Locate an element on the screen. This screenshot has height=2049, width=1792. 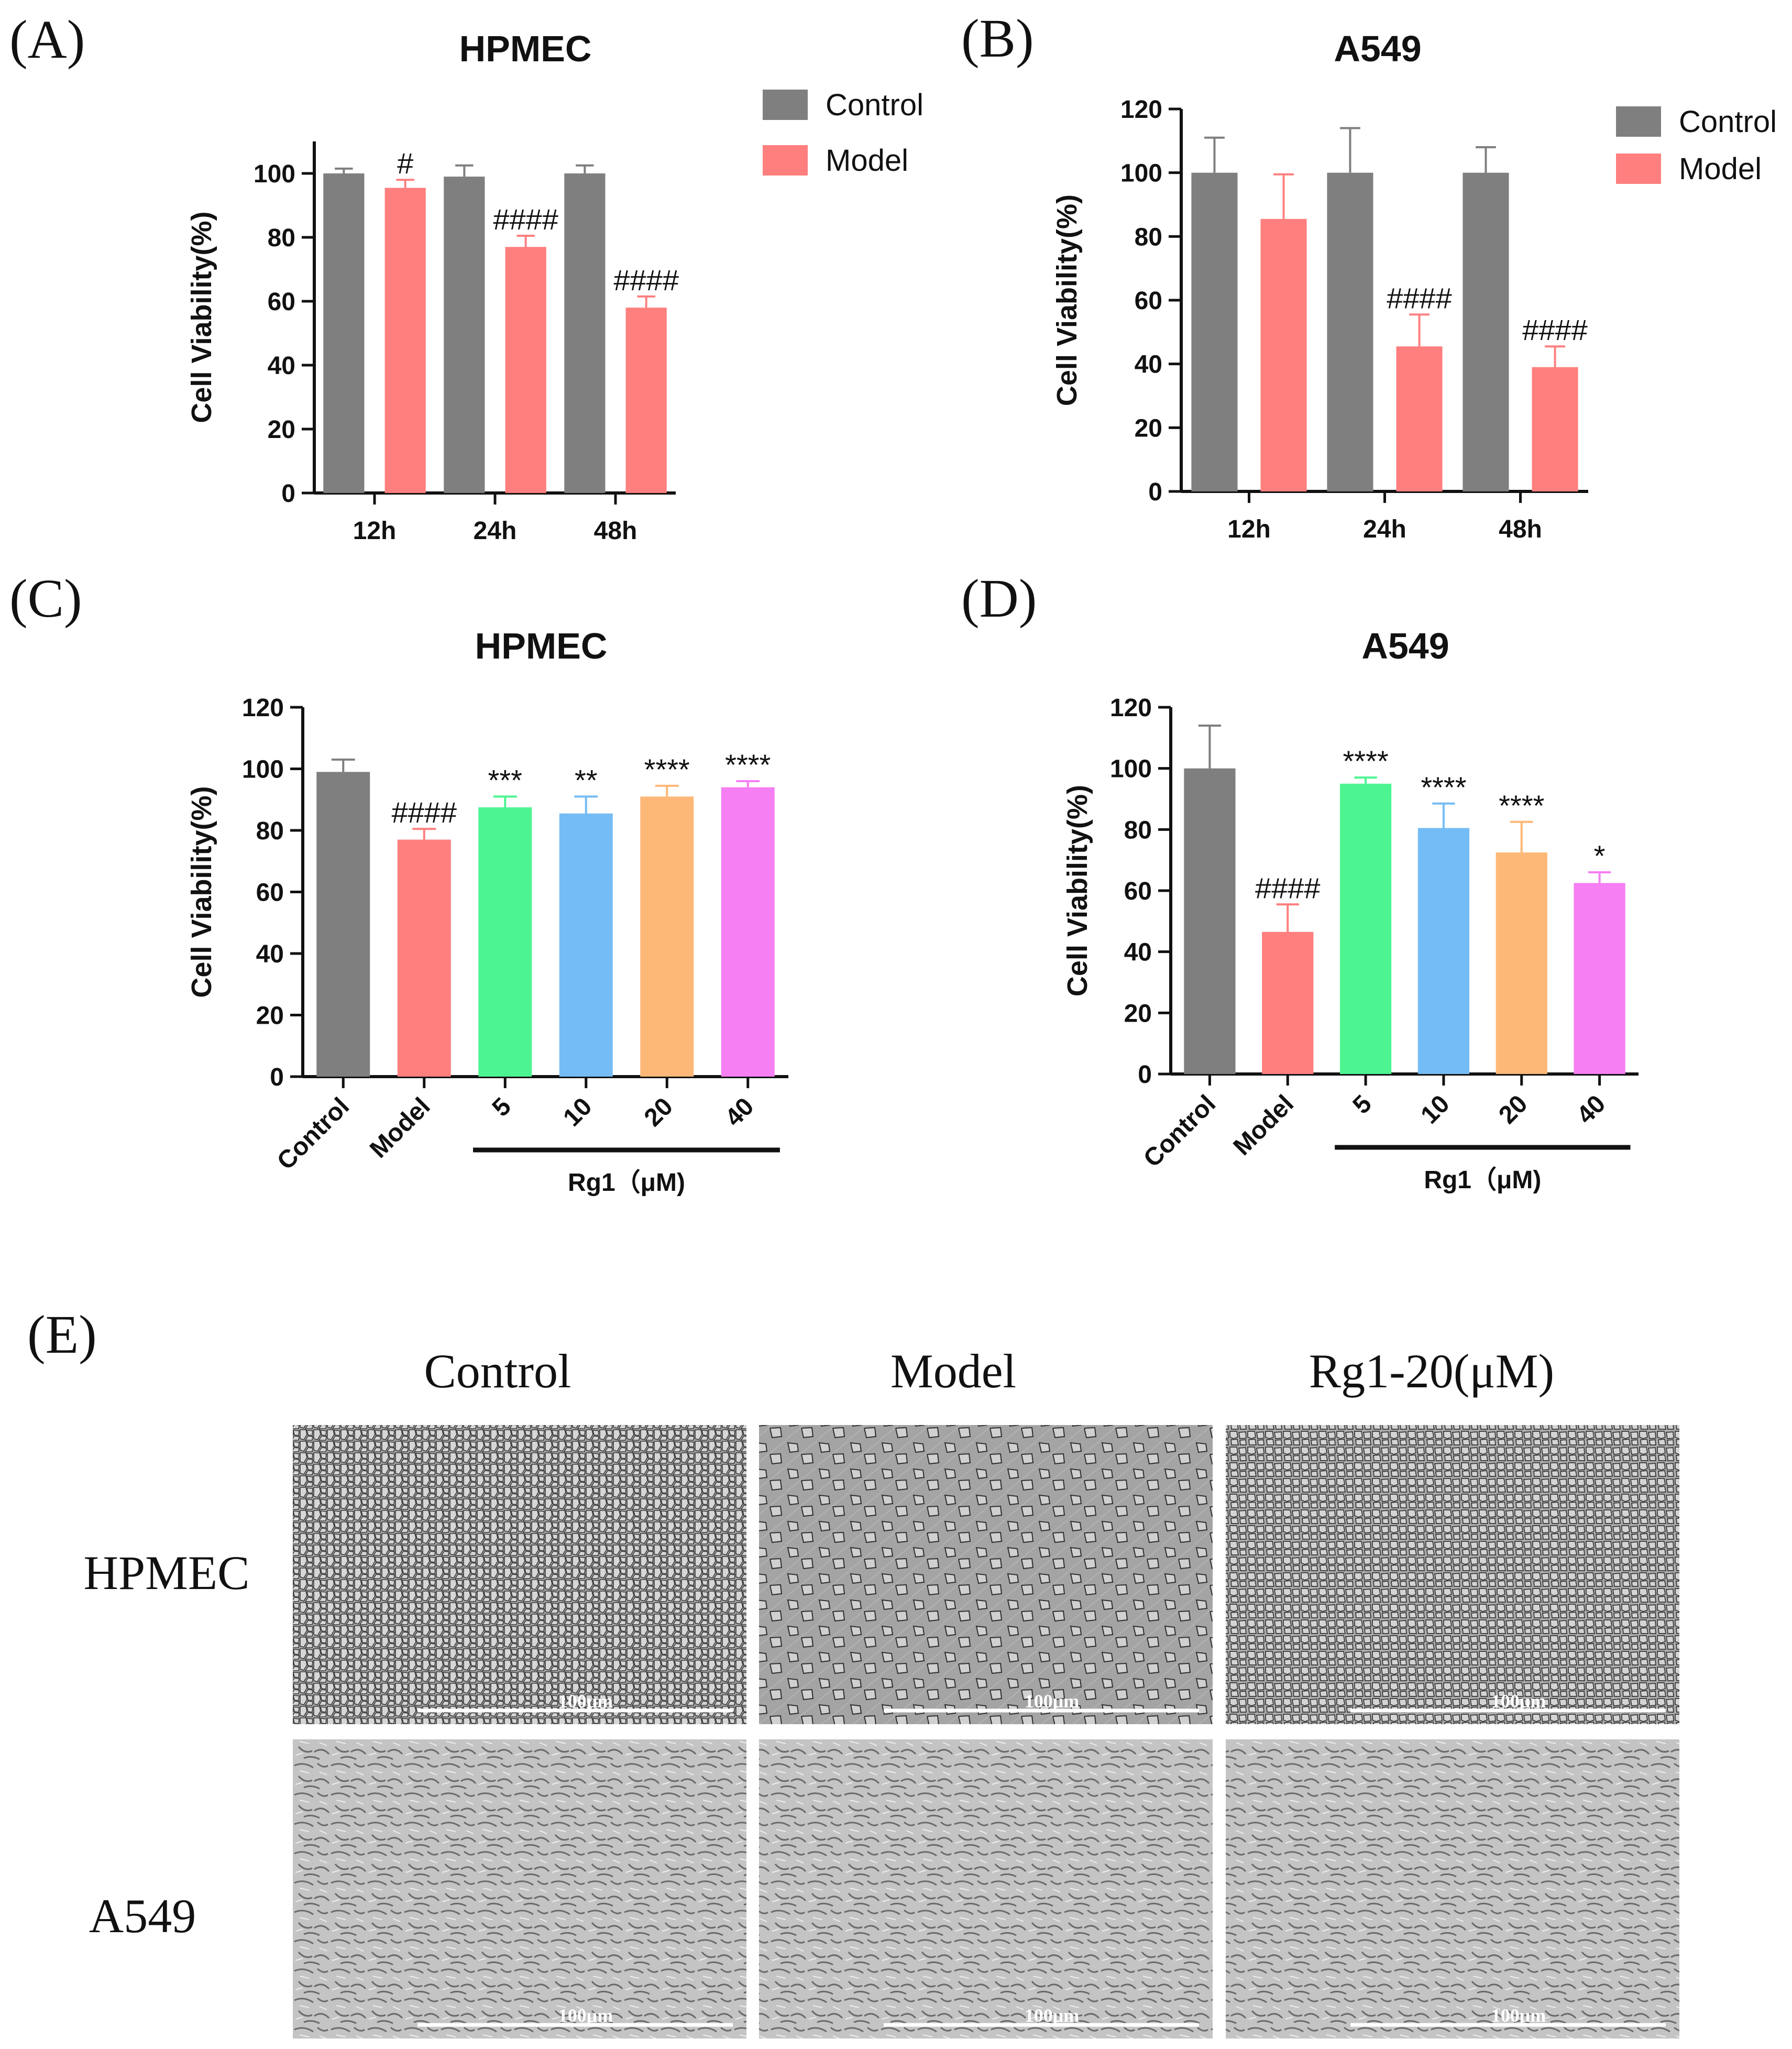
significance-label: # is located at coordinates (405, 164).